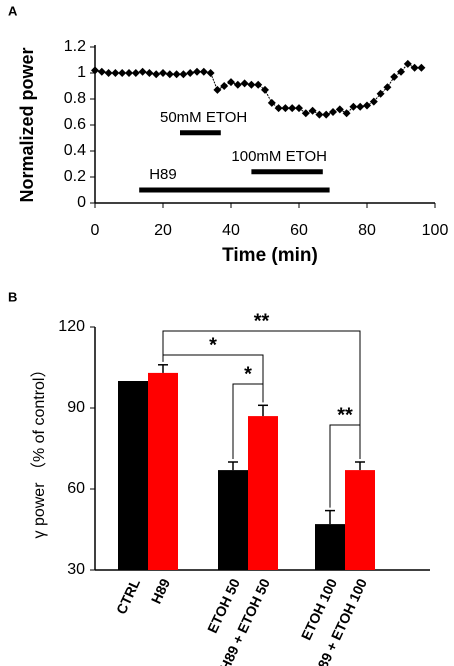 The image size is (454, 666). What do you see at coordinates (12, 296) in the screenshot?
I see `panel-label: B` at bounding box center [12, 296].